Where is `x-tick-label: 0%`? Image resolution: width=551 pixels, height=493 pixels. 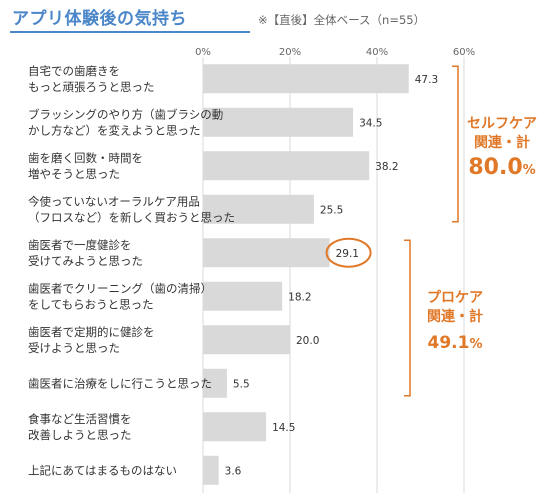 x-tick-label: 0% is located at coordinates (203, 52).